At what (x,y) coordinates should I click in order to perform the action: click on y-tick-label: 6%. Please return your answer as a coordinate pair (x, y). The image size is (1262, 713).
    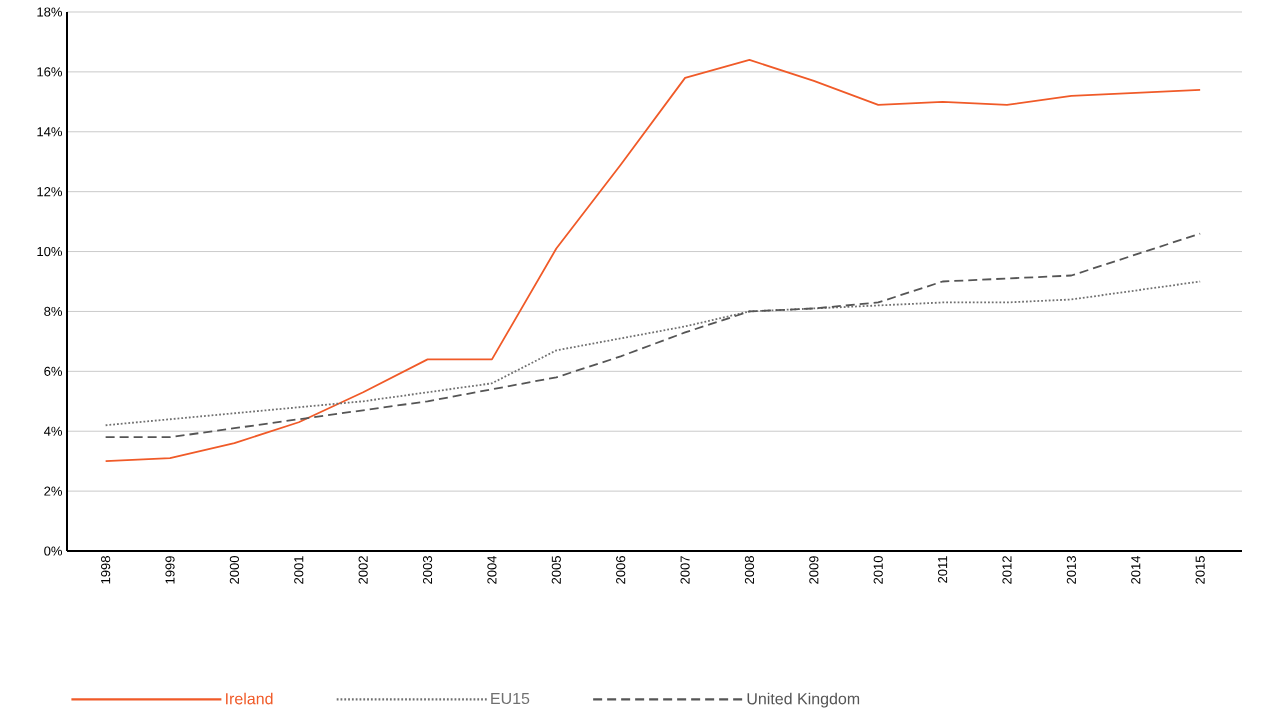
    Looking at the image, I should click on (53, 371).